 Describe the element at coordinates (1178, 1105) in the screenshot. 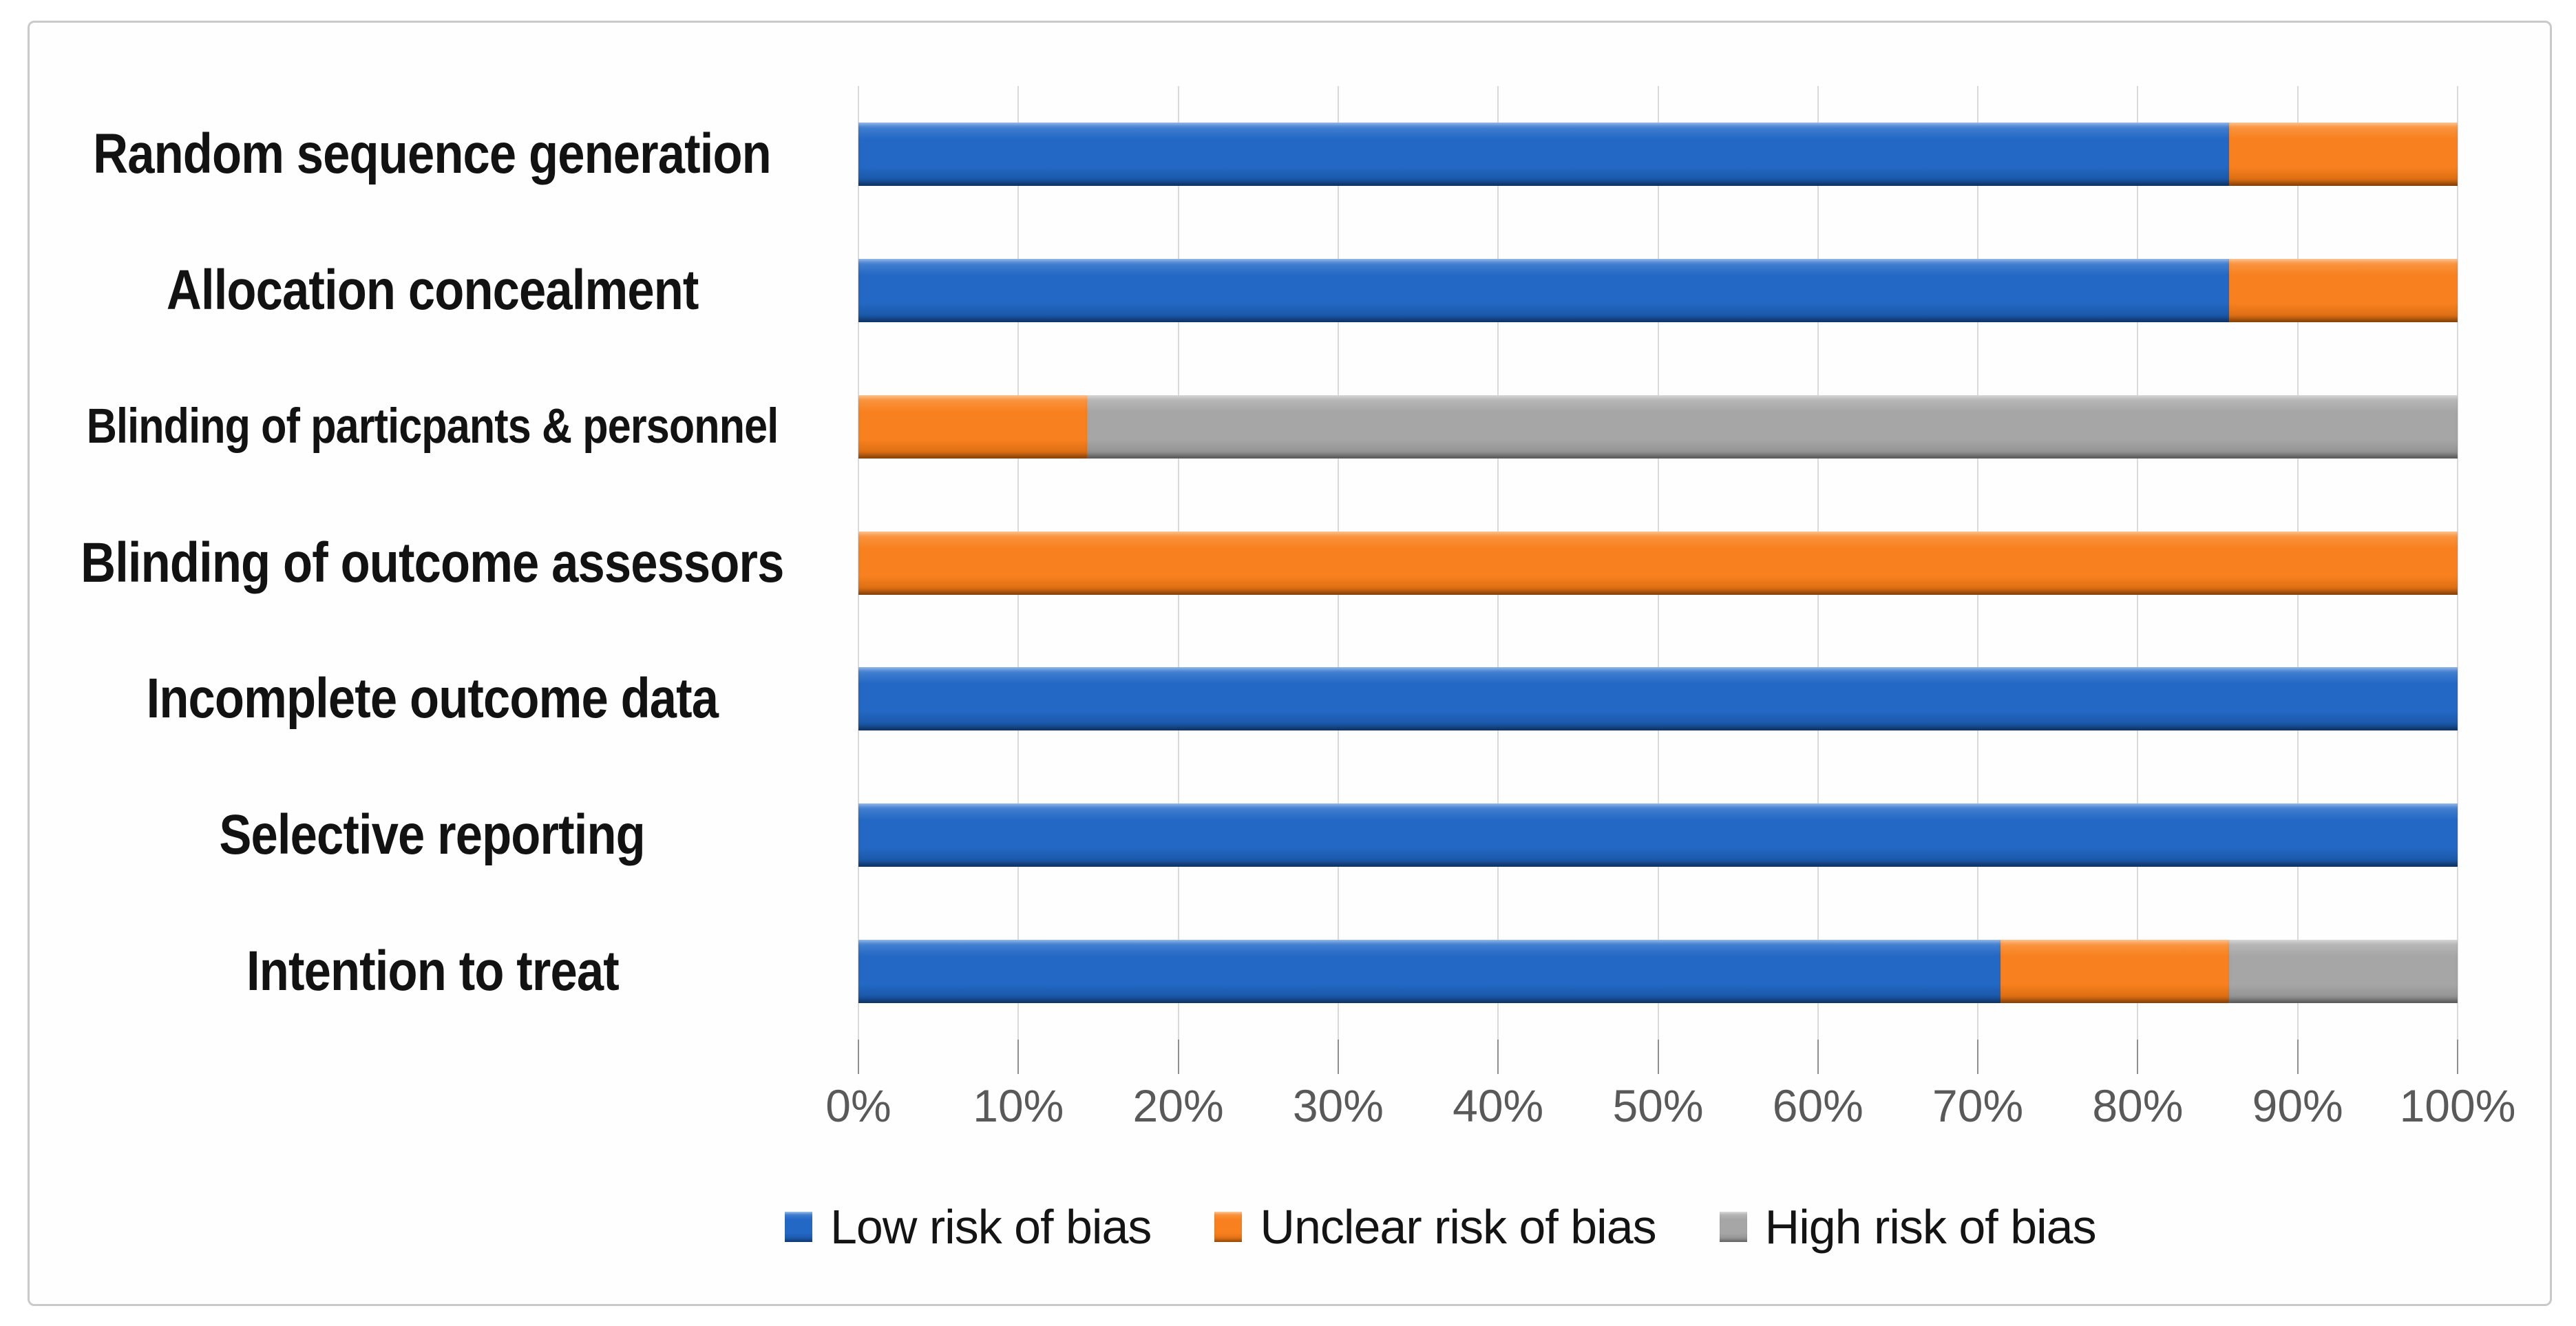

I see `x-tick-label: 20%` at that location.